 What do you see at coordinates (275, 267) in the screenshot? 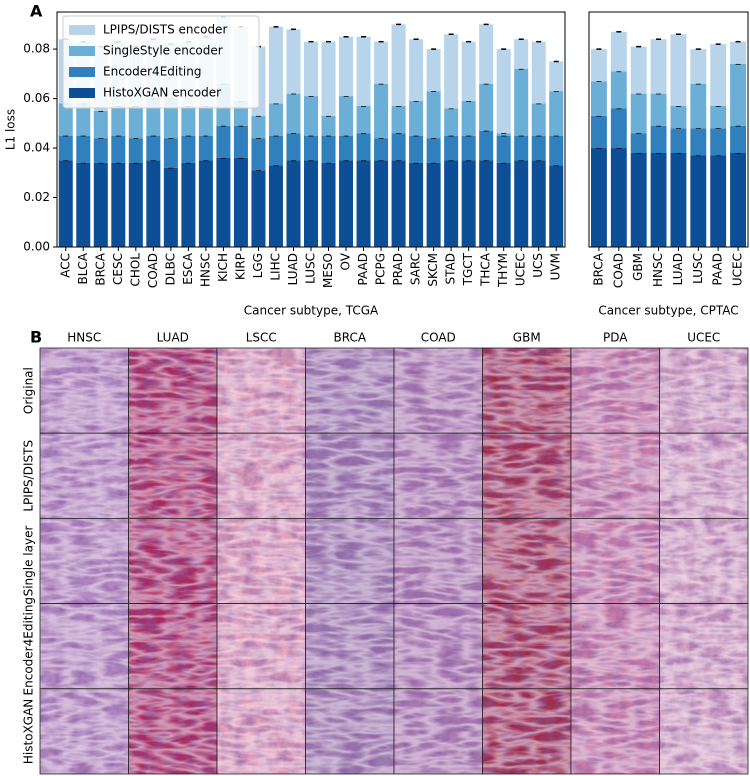
I see `x-tick-label: LIHC` at bounding box center [275, 267].